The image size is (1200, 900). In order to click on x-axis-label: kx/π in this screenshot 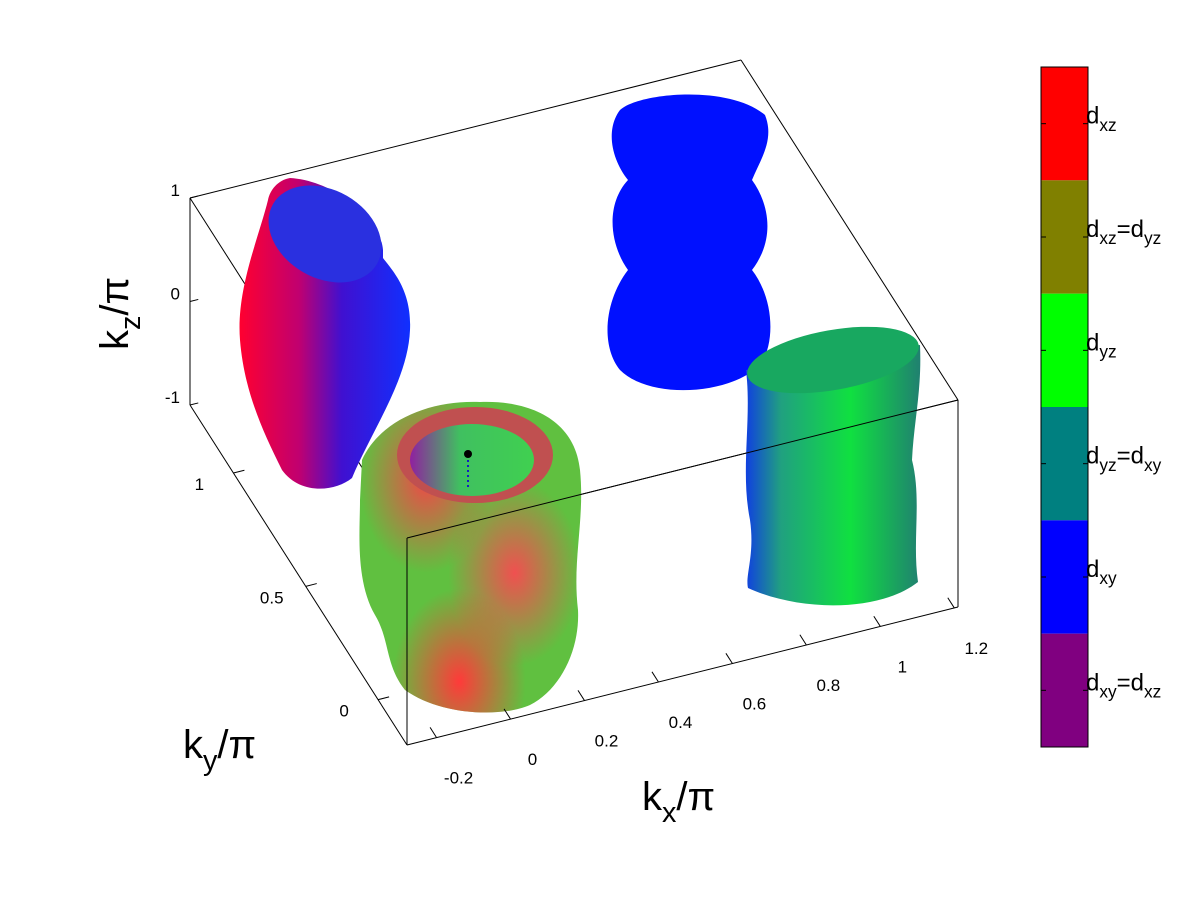, I will do `click(678, 802)`.